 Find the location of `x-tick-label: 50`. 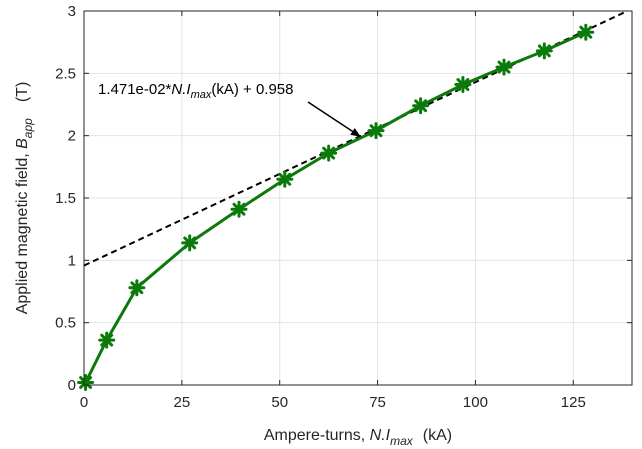

x-tick-label: 50 is located at coordinates (279, 402).